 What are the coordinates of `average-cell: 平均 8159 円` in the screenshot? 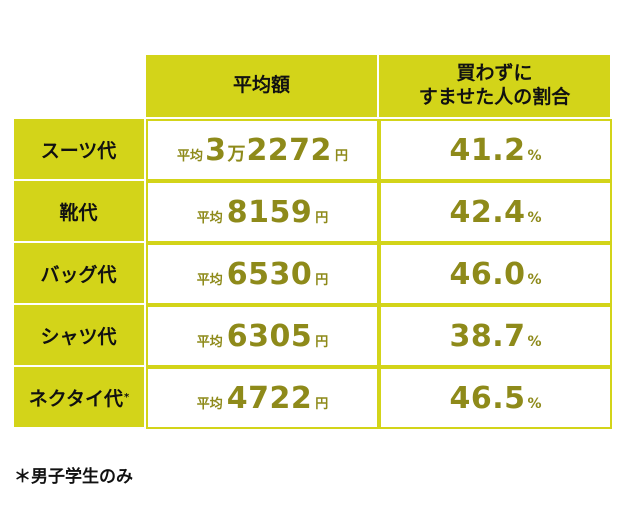 It's located at (262, 212).